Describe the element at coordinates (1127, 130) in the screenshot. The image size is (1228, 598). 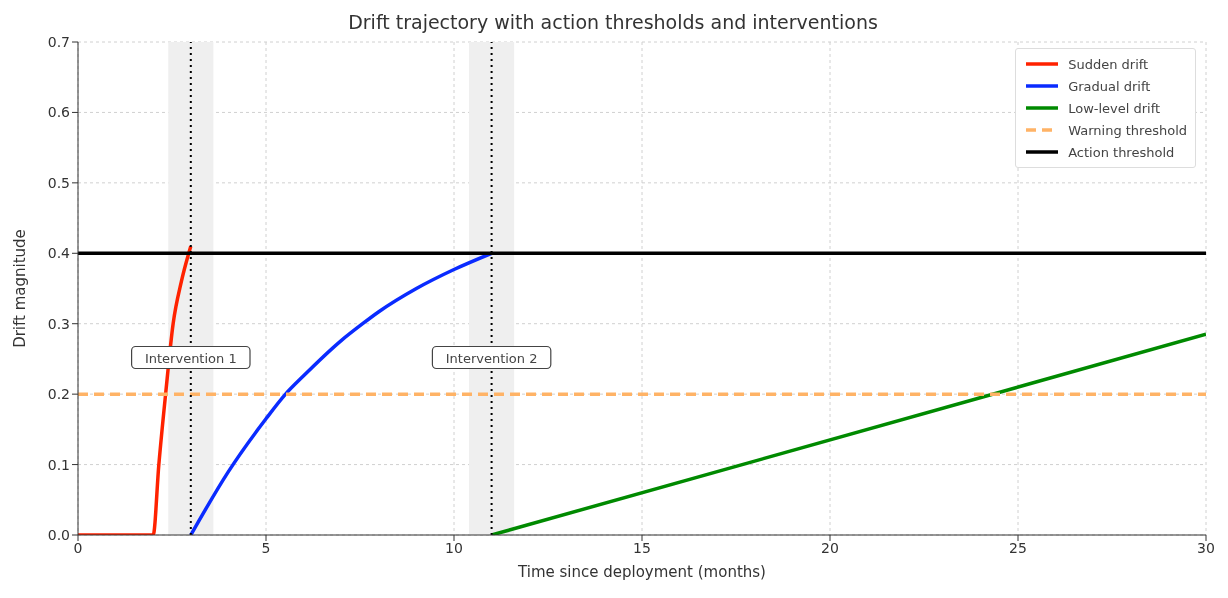
I see `legend-label: Warning threshold` at that location.